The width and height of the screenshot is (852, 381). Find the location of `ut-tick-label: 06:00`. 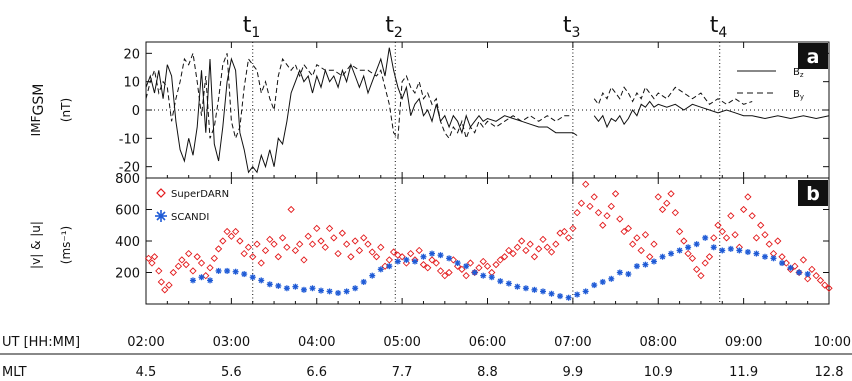

ut-tick-label: 06:00 is located at coordinates (487, 342).